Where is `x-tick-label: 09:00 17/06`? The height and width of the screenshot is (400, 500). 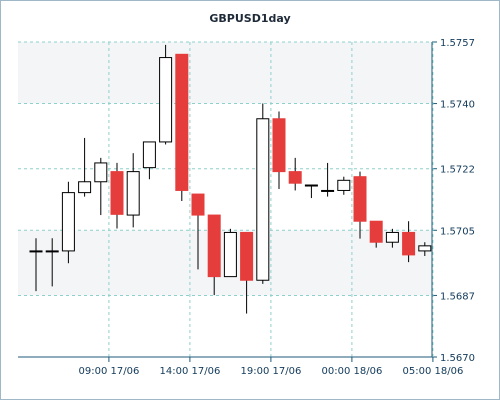
x-tick-label: 09:00 17/06 is located at coordinates (108, 371).